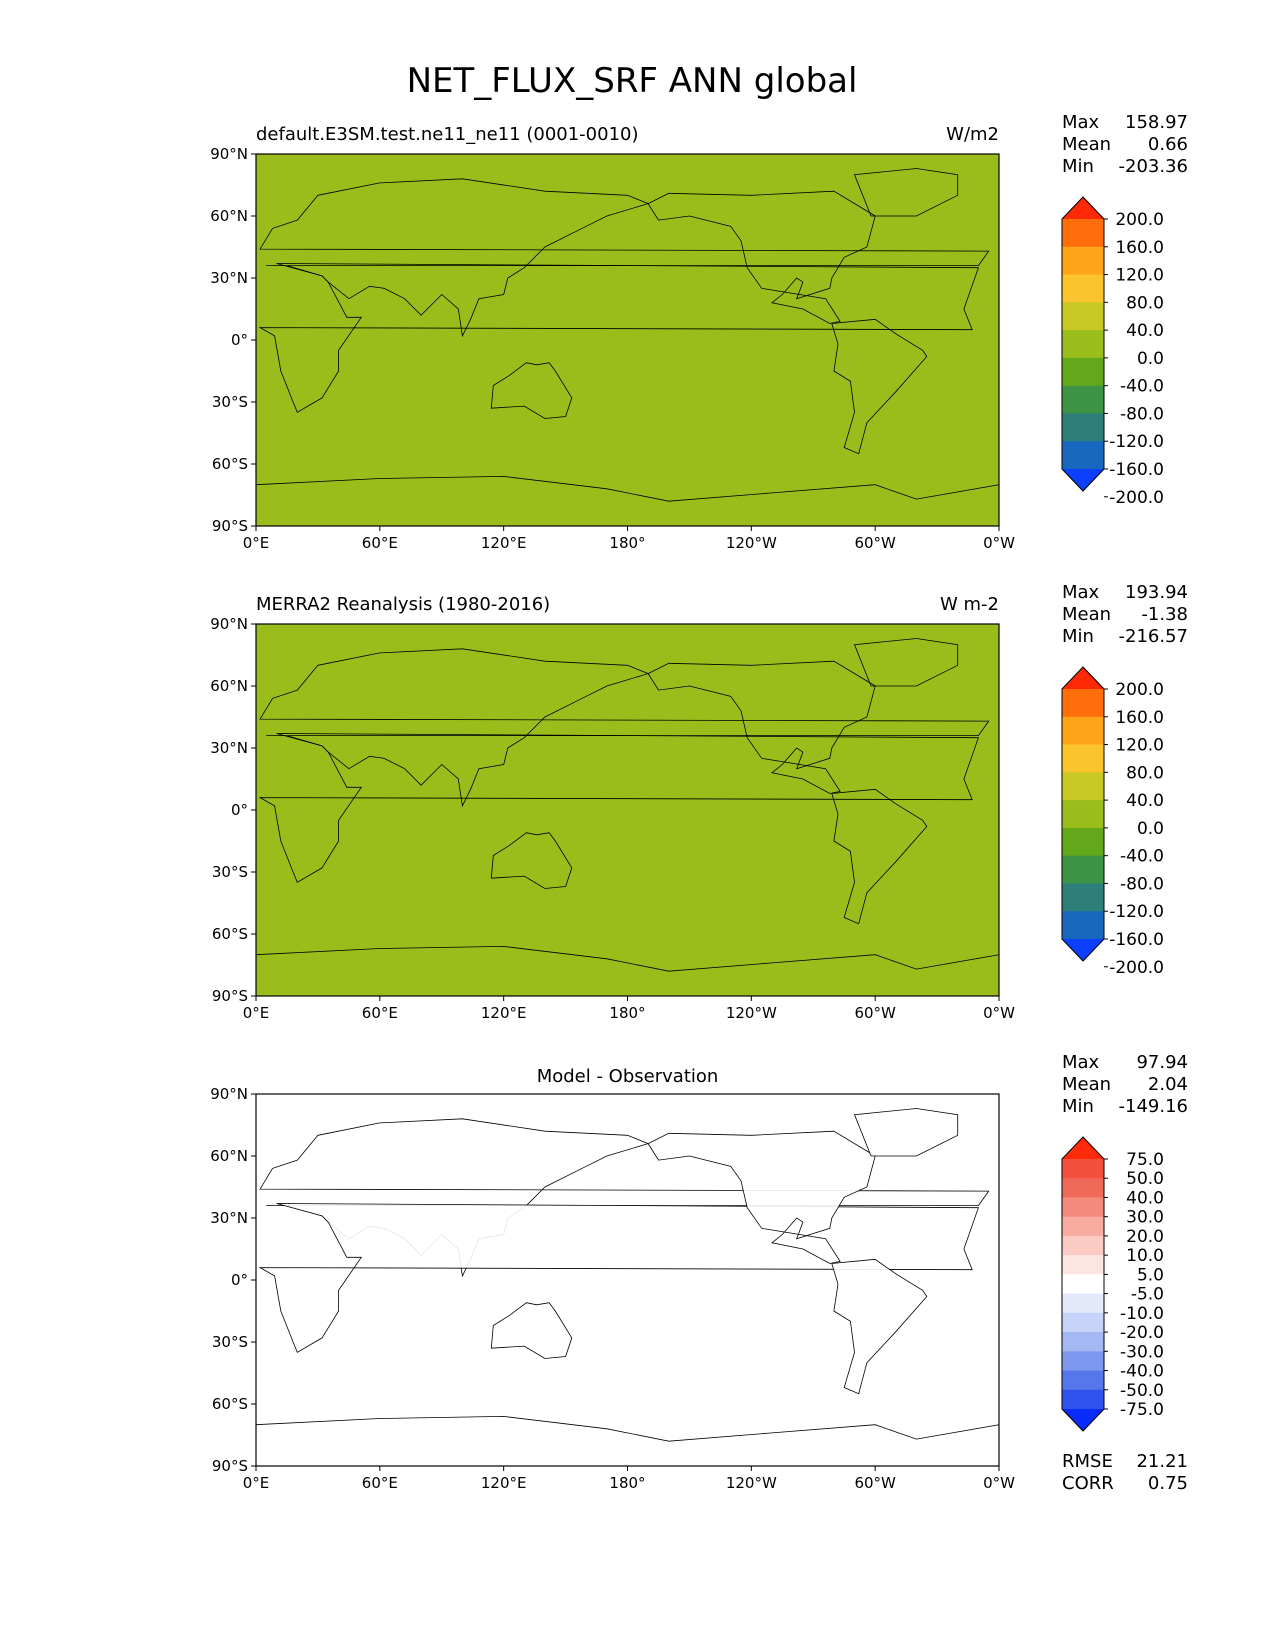  What do you see at coordinates (999, 1013) in the screenshot?
I see `x-tick-label: 0°W` at bounding box center [999, 1013].